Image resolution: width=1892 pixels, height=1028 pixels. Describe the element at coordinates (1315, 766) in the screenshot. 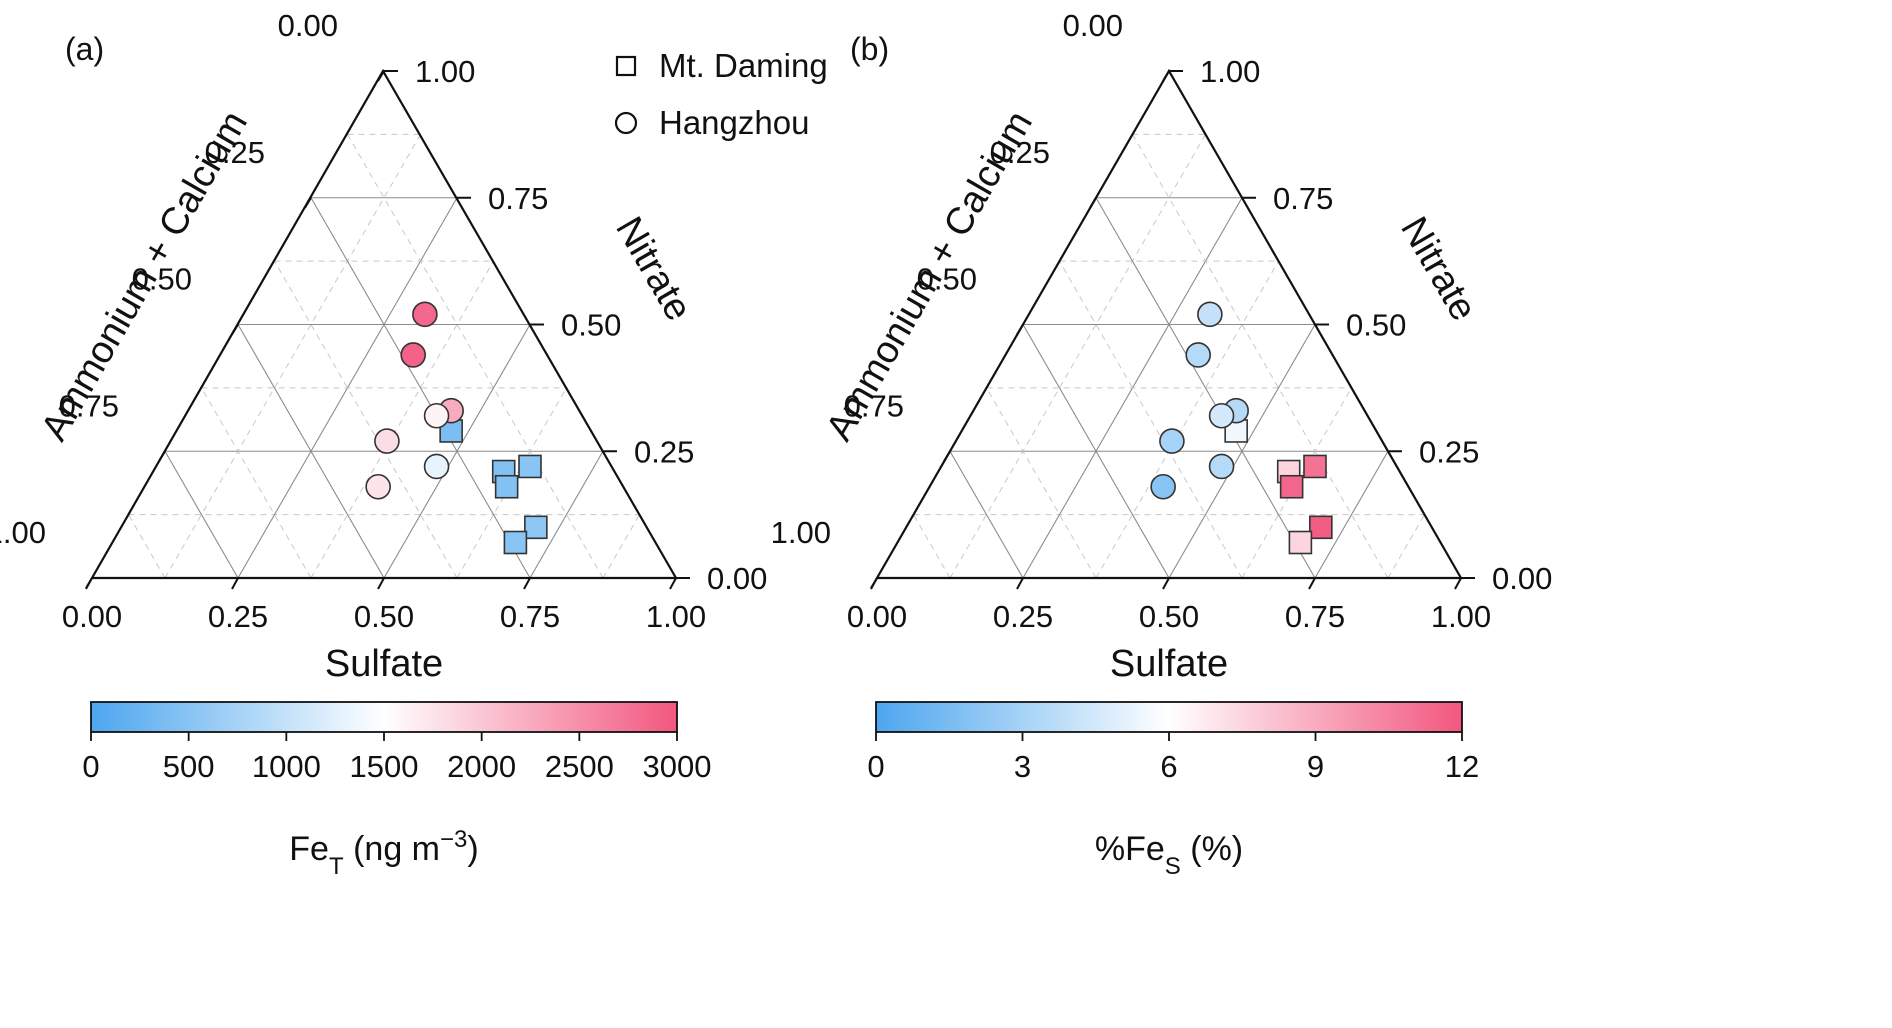

I see `colorbar-tick-label: 9` at that location.